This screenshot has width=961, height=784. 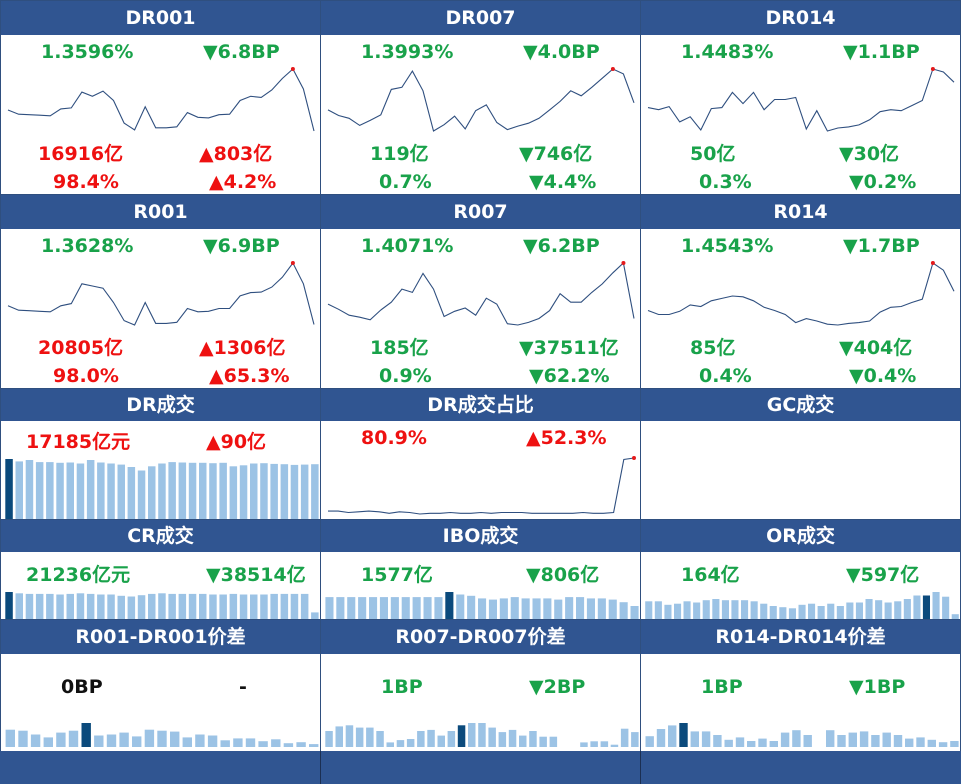 What do you see at coordinates (86, 182) in the screenshot?
I see `share-value: 98.4%` at bounding box center [86, 182].